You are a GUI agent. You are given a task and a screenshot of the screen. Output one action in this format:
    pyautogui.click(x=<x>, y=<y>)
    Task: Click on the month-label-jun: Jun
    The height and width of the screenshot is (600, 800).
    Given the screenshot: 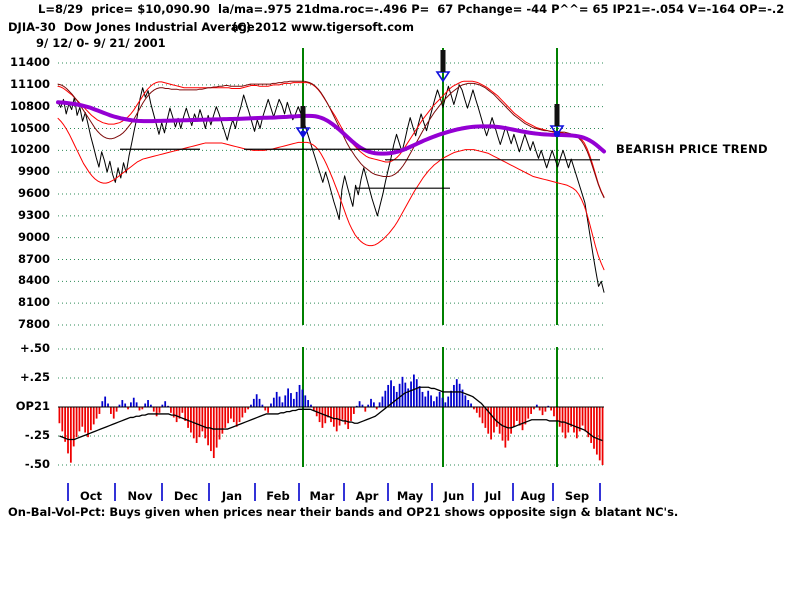 What is the action you would take?
    pyautogui.click(x=454, y=496)
    